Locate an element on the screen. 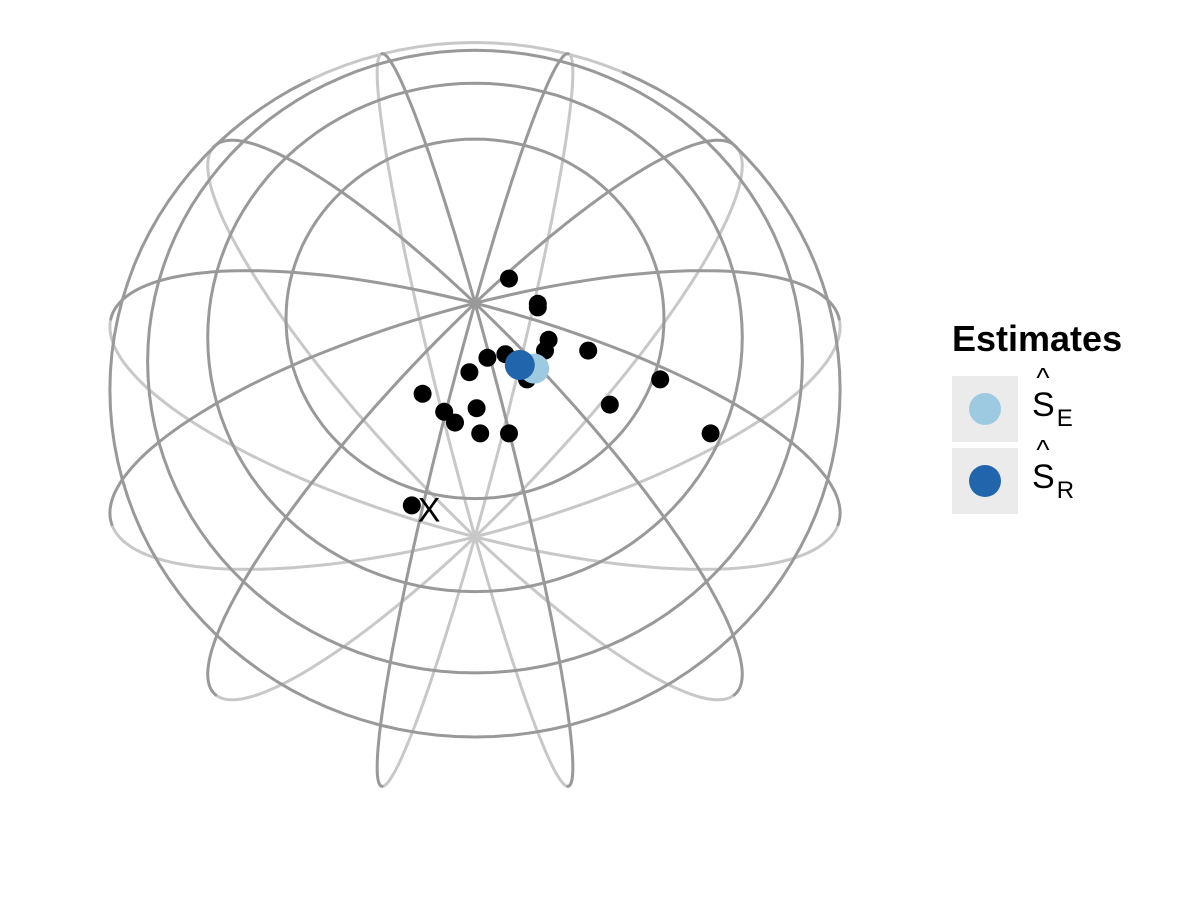  meridian-180-back is located at coordinates (293, 547).